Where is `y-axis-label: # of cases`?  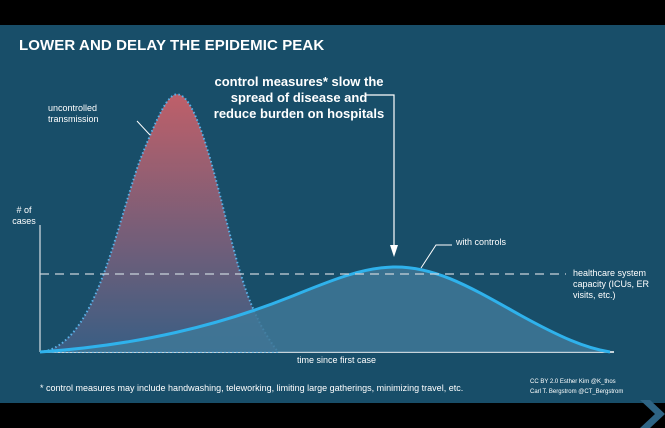
y-axis-label: # of cases is located at coordinates (24, 215).